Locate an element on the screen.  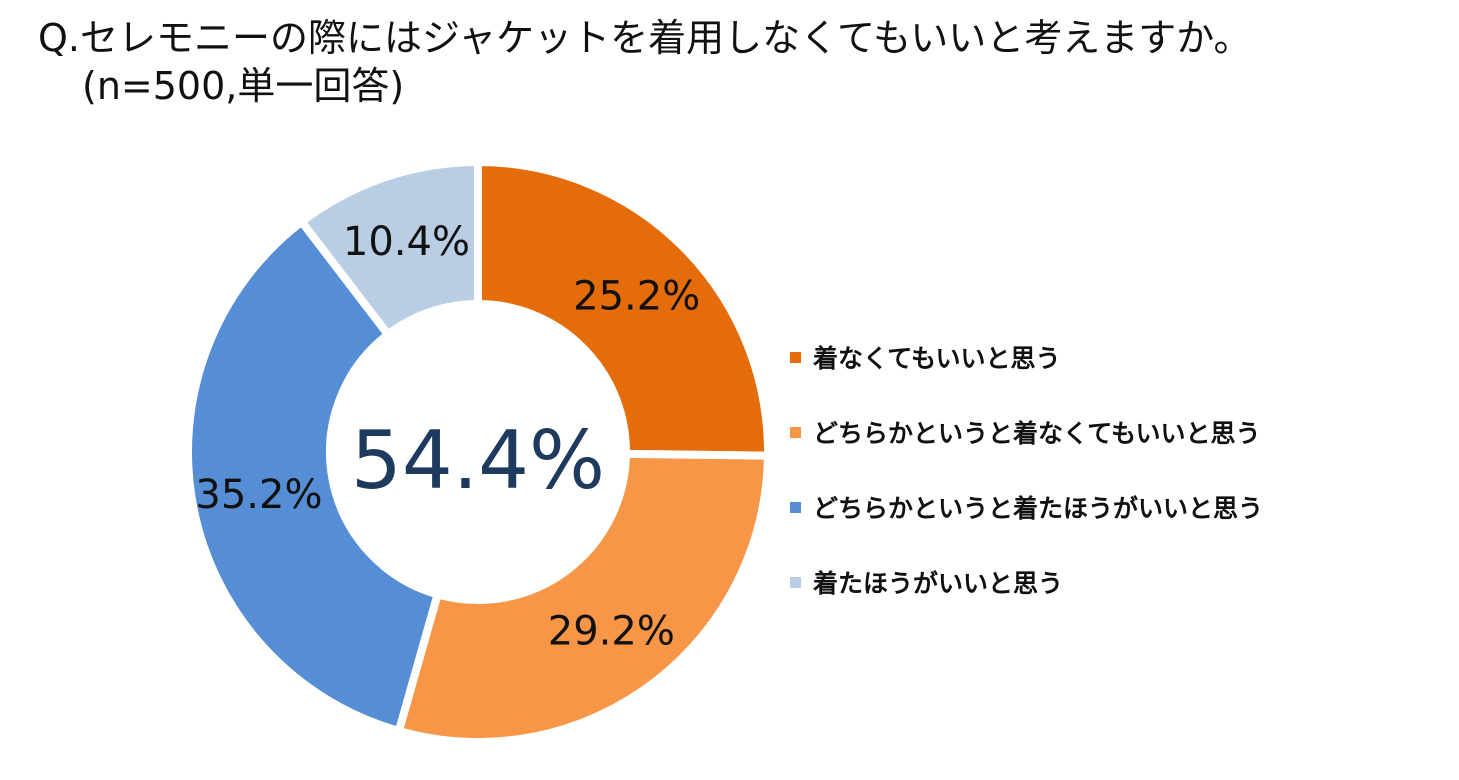
legend-label: 着なくてもいいと思う is located at coordinates (937, 358).